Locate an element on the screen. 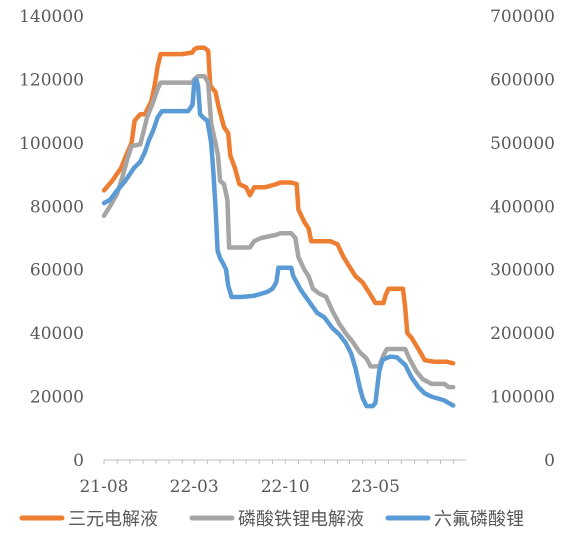 Image resolution: width=563 pixels, height=537 pixels. x-tick-label: 21-08 is located at coordinates (103, 487).